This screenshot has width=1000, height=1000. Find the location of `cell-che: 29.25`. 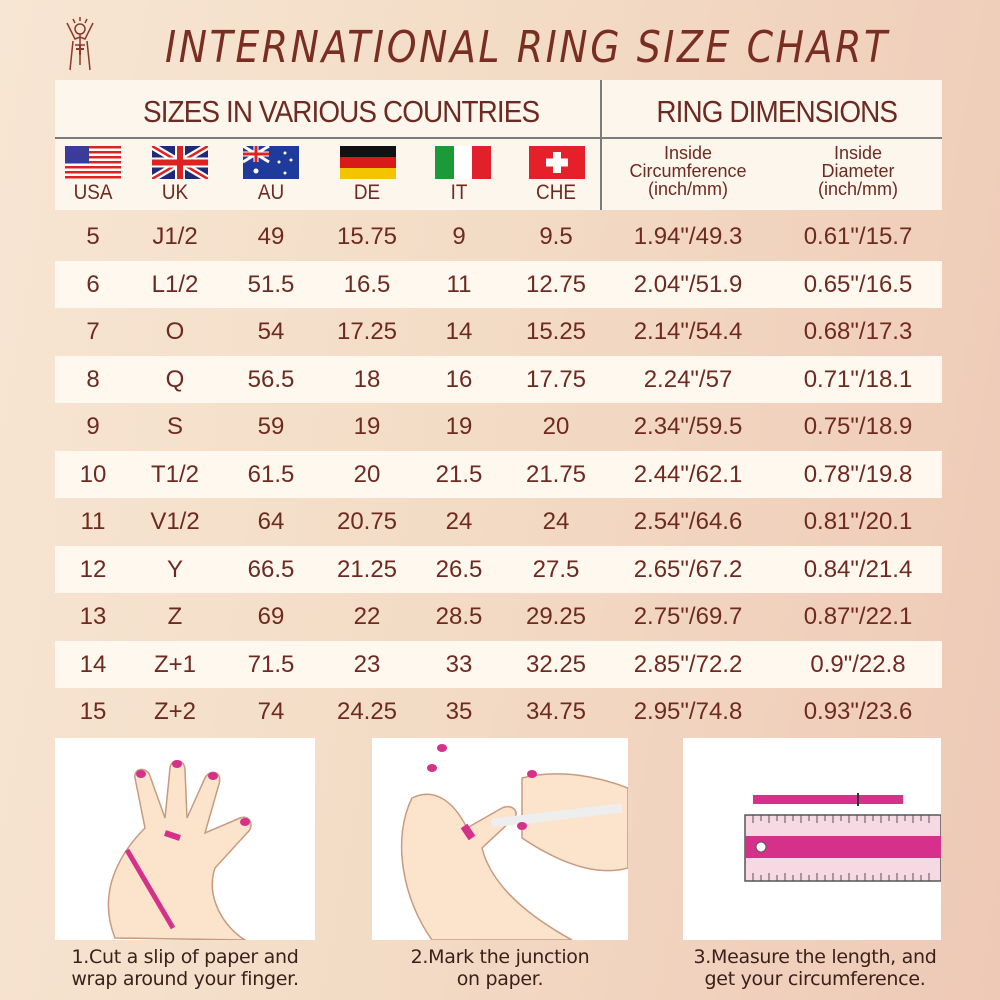

cell-che: 29.25 is located at coordinates (556, 616).